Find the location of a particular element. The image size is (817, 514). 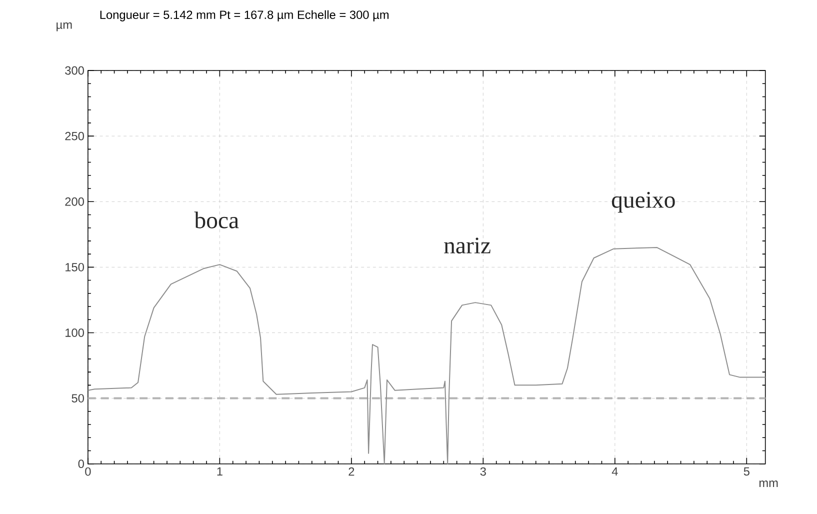

y-tick-label: 250 is located at coordinates (74, 136).